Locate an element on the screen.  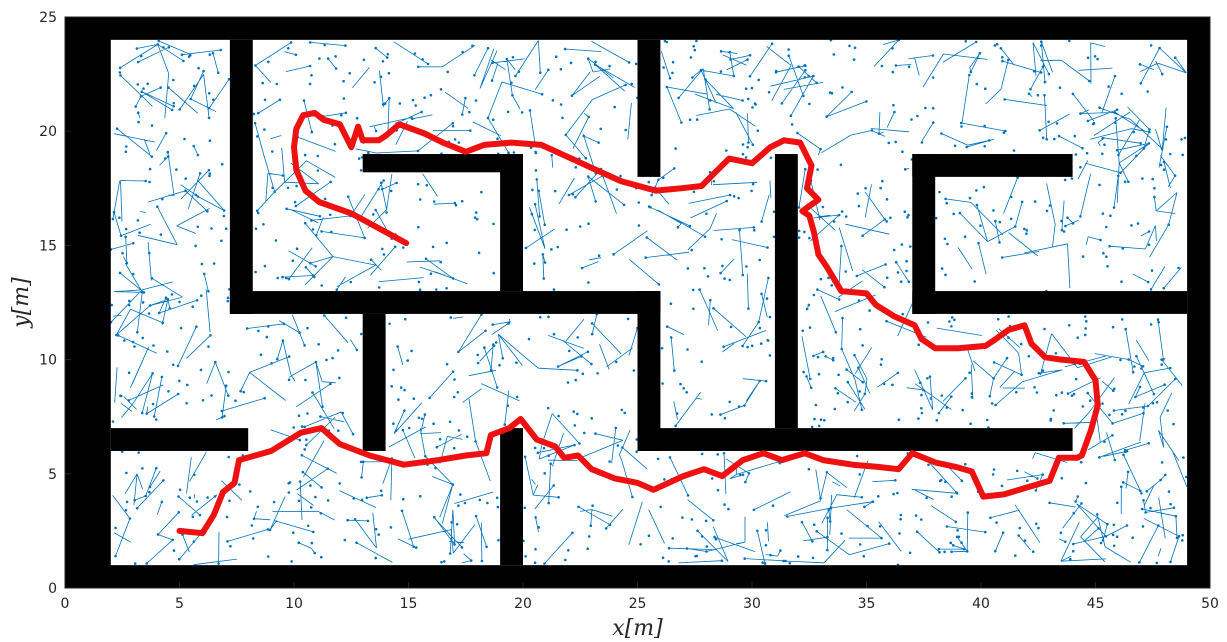
x-tick-label: 25 is located at coordinates (638, 604).